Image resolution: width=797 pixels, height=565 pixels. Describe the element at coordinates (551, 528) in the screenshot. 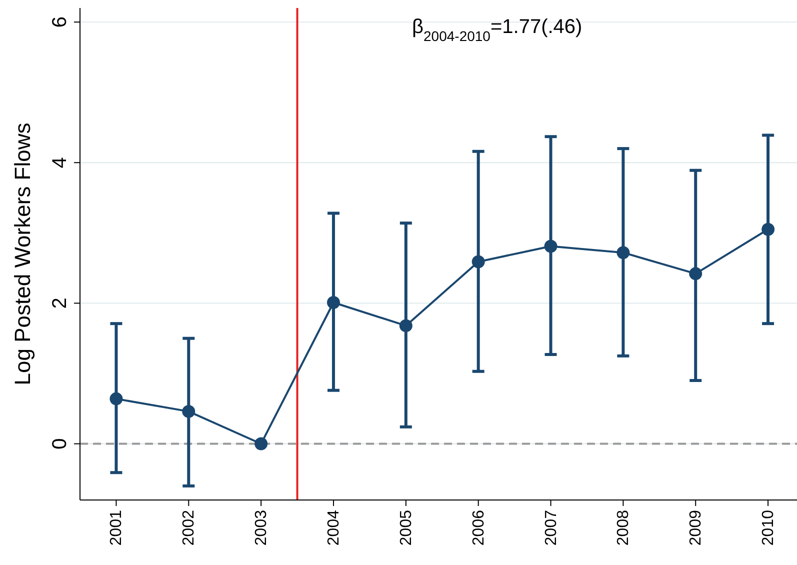

I see `x-tick-label: 2007` at that location.